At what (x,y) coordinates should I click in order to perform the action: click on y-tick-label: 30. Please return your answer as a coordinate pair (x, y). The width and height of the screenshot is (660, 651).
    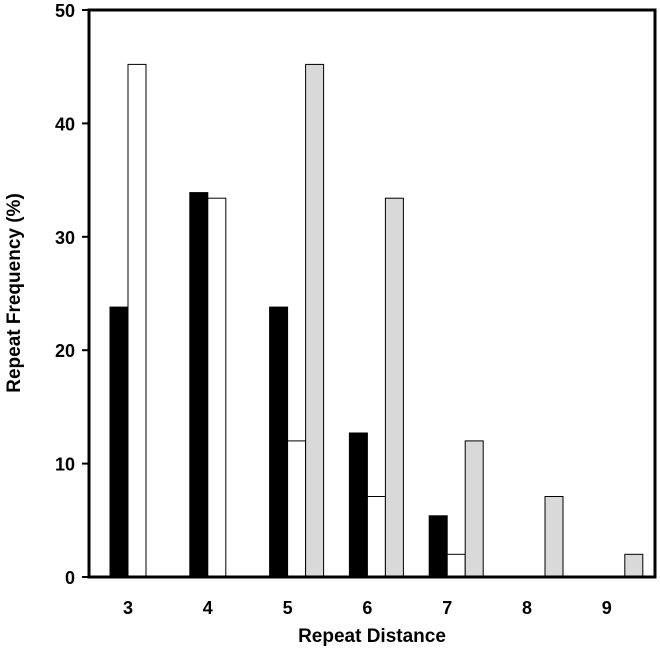
    Looking at the image, I should click on (65, 238).